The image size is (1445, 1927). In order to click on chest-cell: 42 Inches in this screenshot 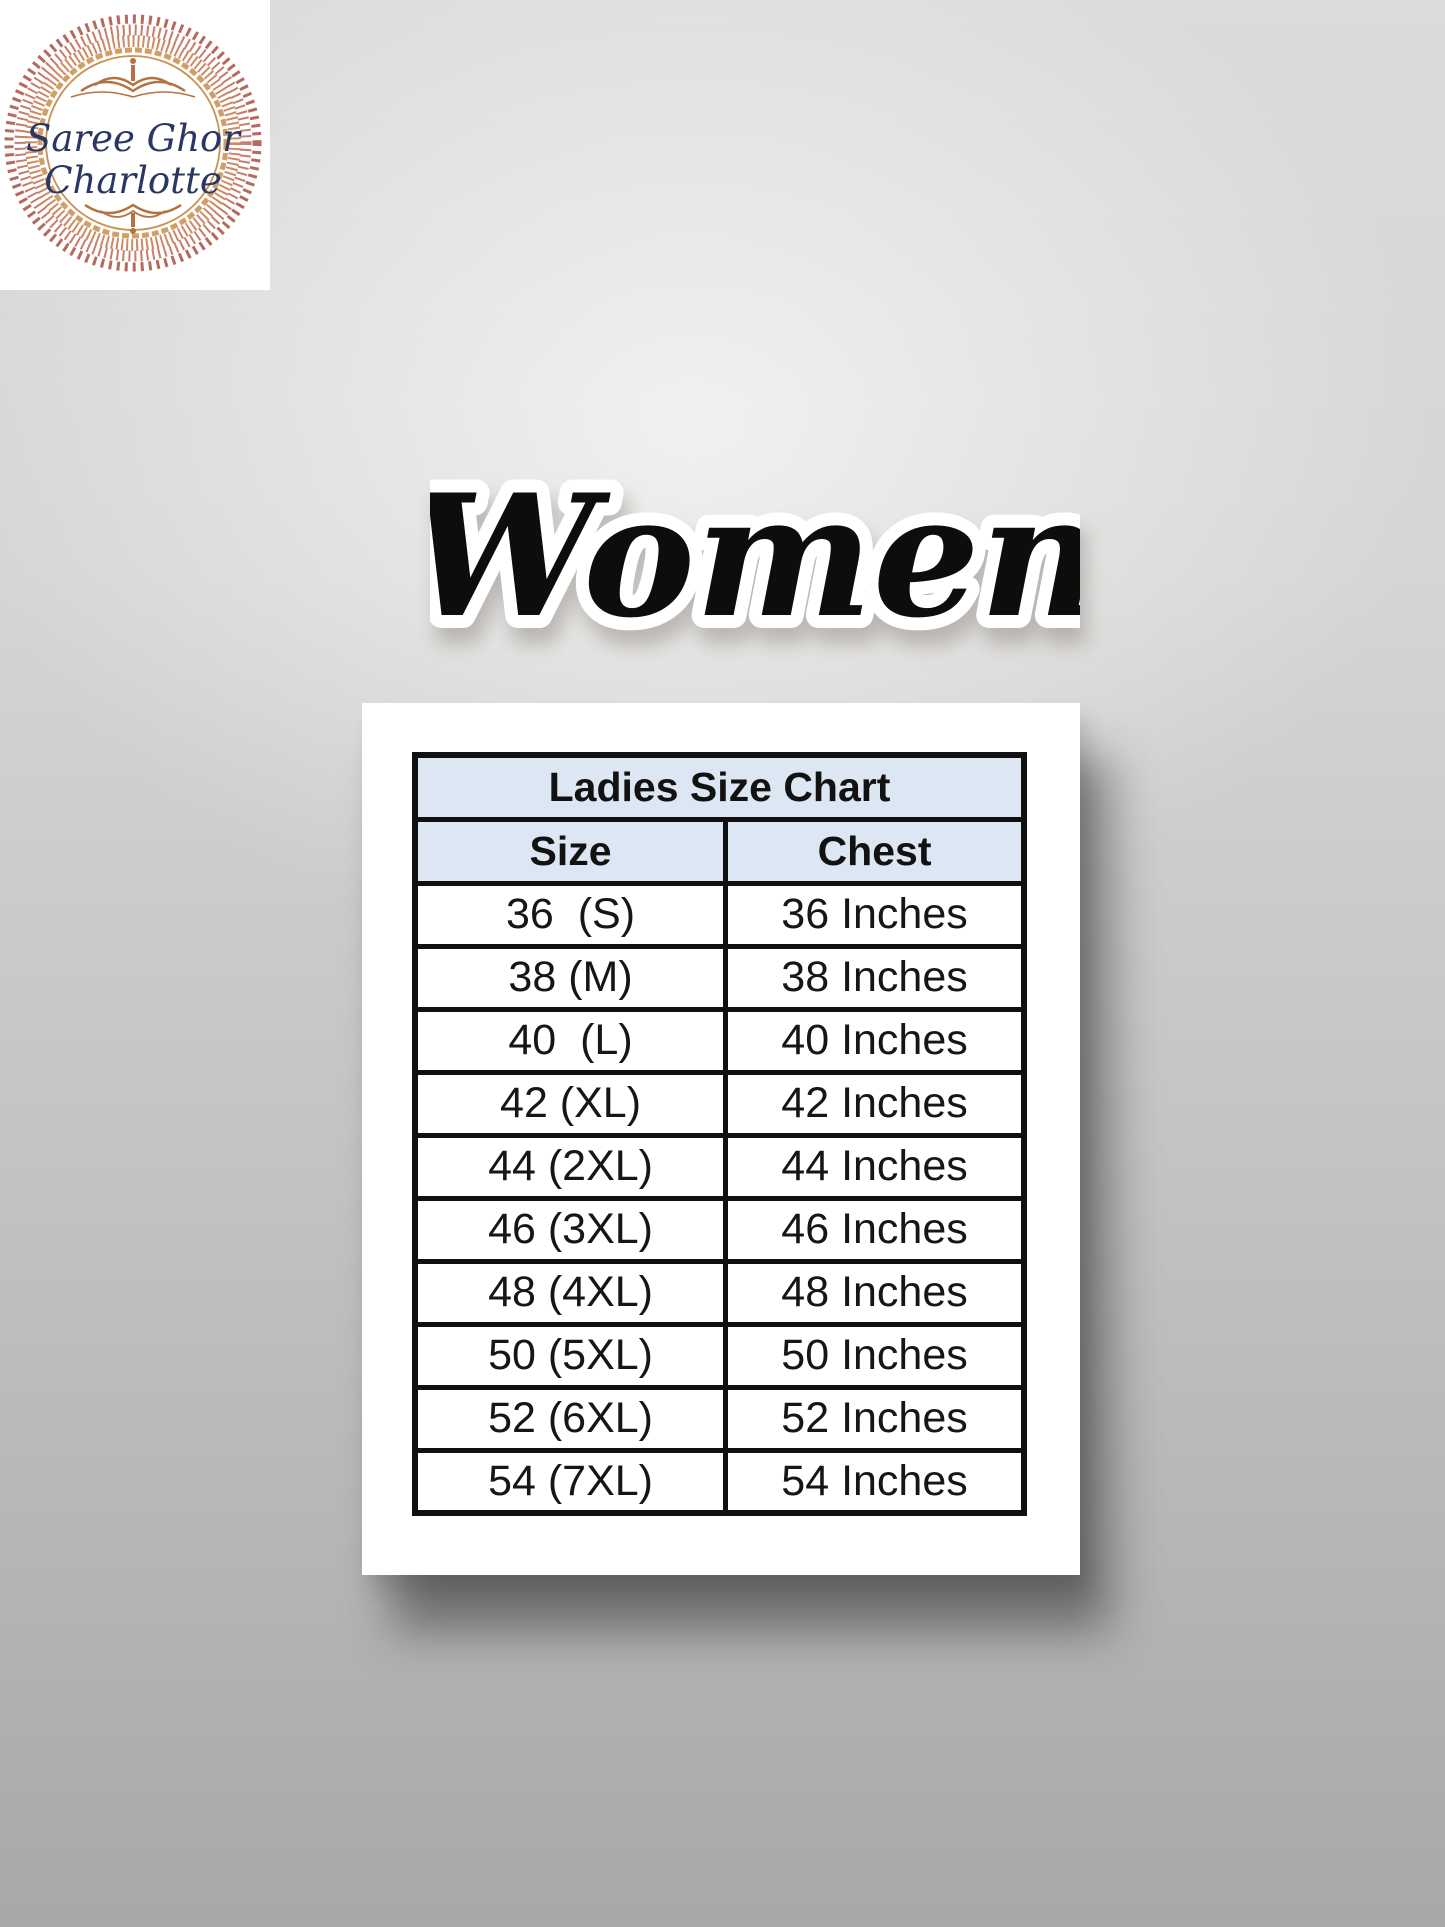, I will do `click(875, 1103)`.